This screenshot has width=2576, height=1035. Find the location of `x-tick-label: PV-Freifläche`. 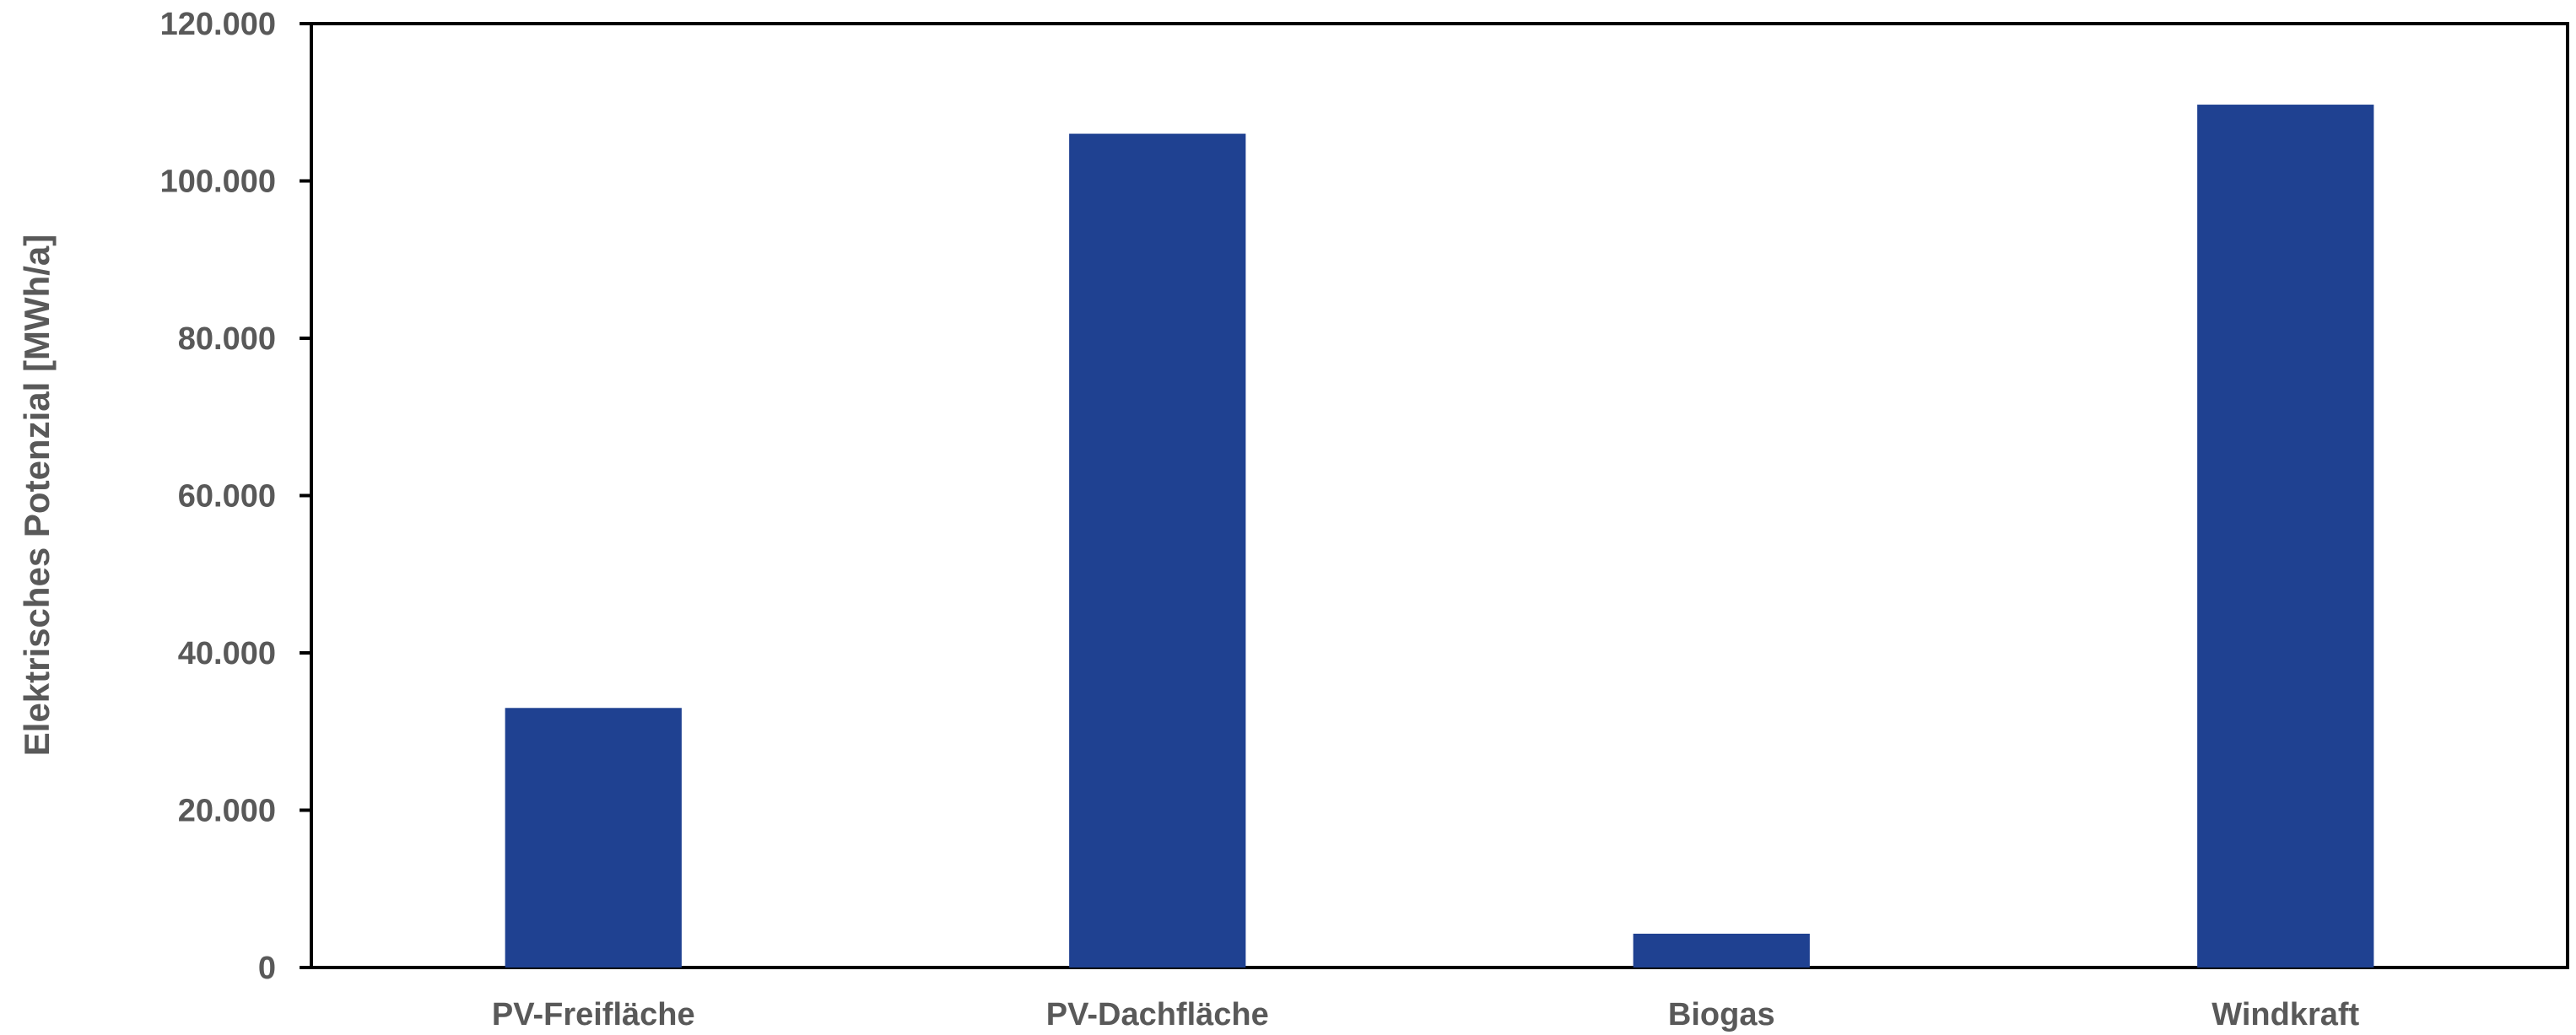

x-tick-label: PV-Freifläche is located at coordinates (593, 1014).